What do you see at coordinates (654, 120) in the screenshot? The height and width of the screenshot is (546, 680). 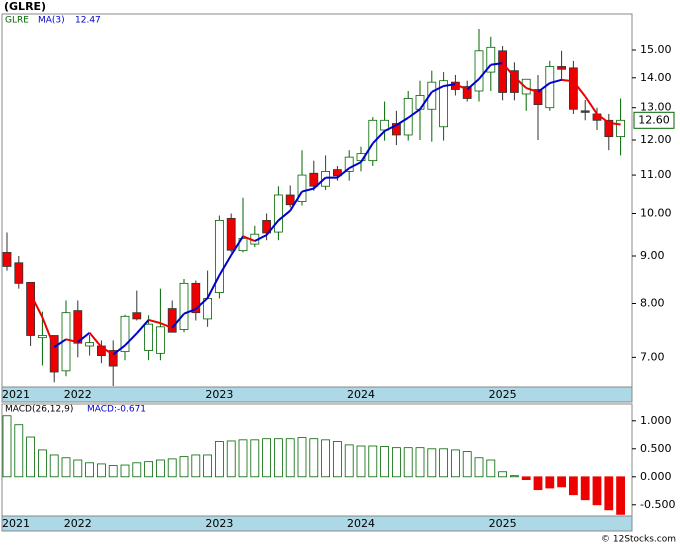 I see `price-tag` at bounding box center [654, 120].